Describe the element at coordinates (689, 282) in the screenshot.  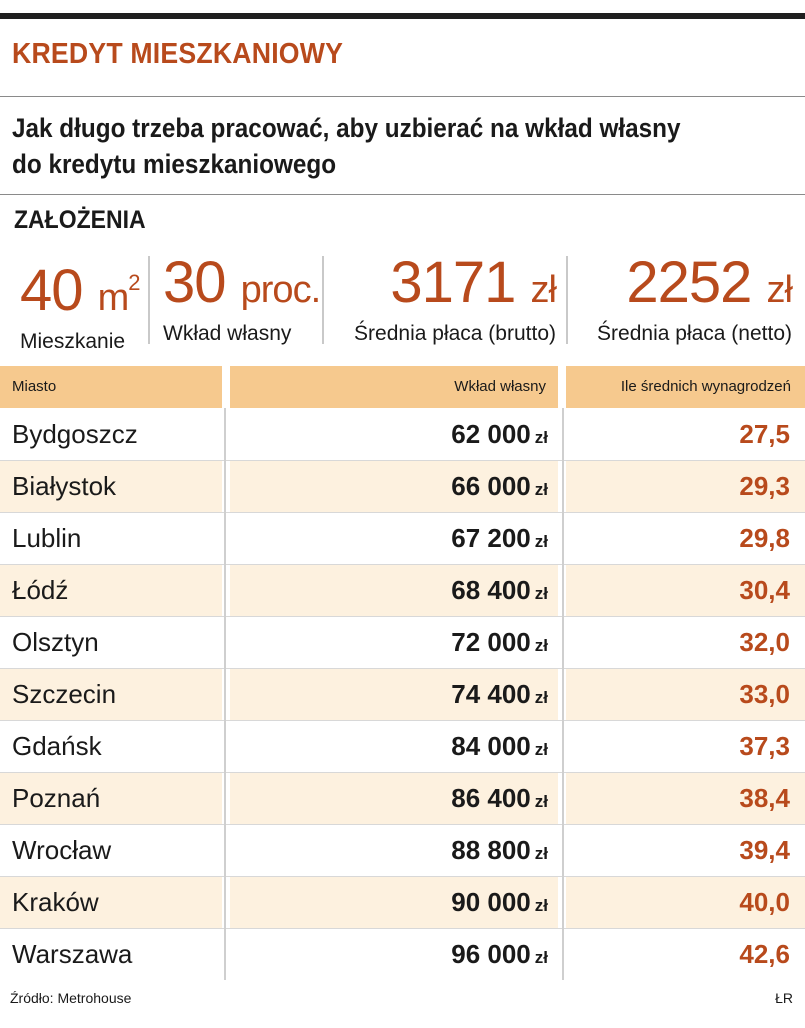
I see `stat-value: 2252` at that location.